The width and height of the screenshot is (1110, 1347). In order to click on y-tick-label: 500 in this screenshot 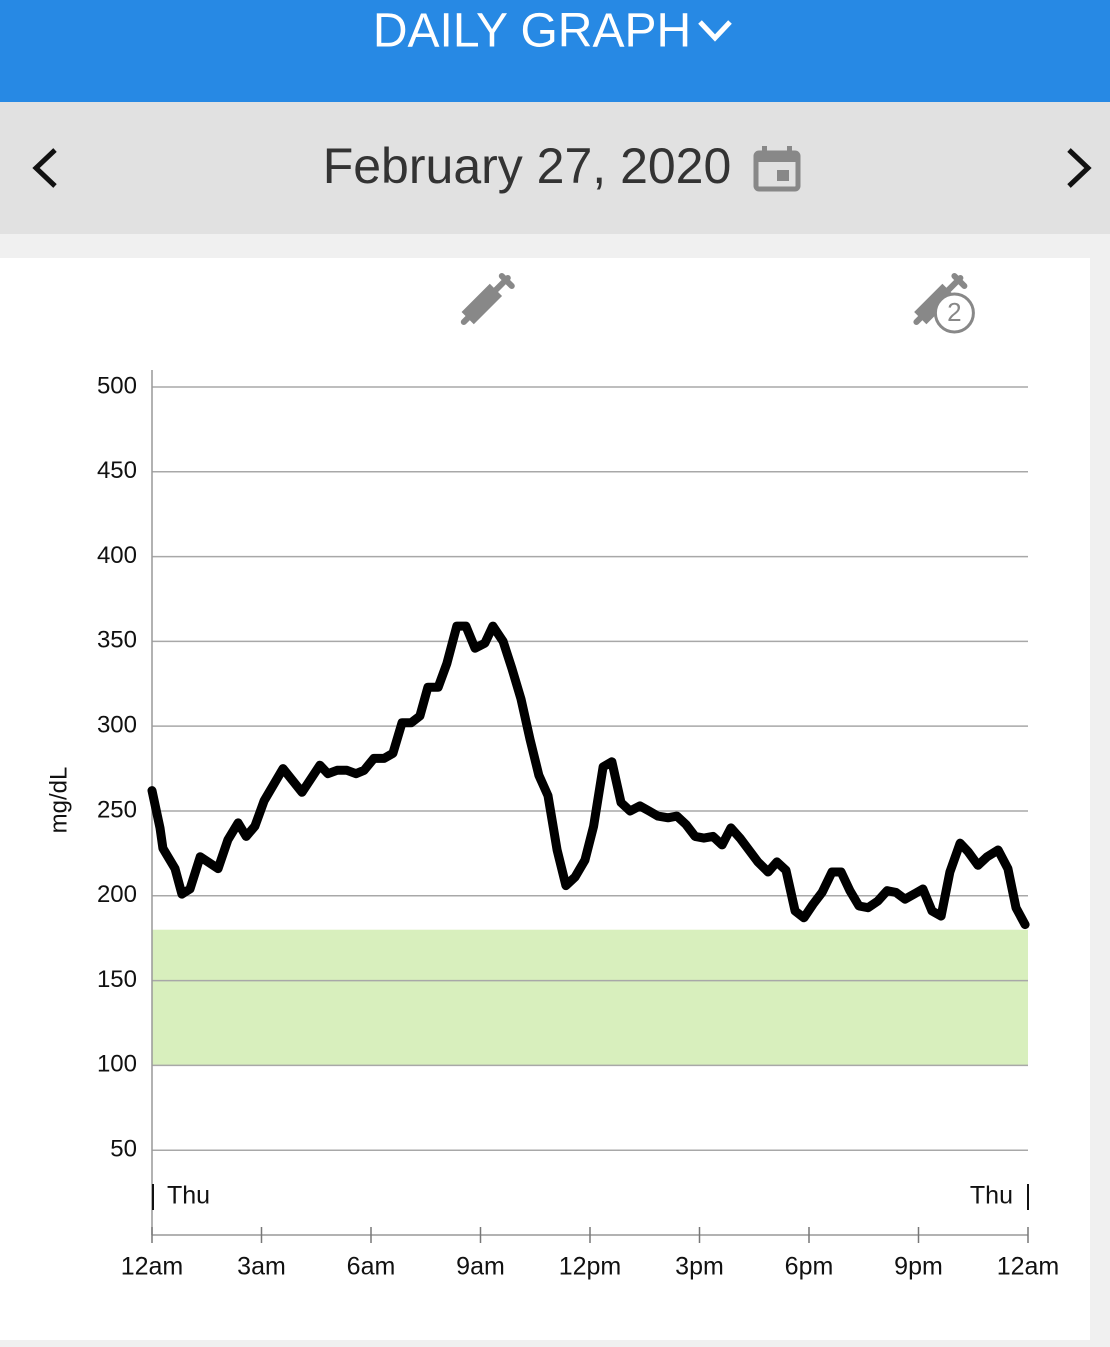, I will do `click(117, 385)`.